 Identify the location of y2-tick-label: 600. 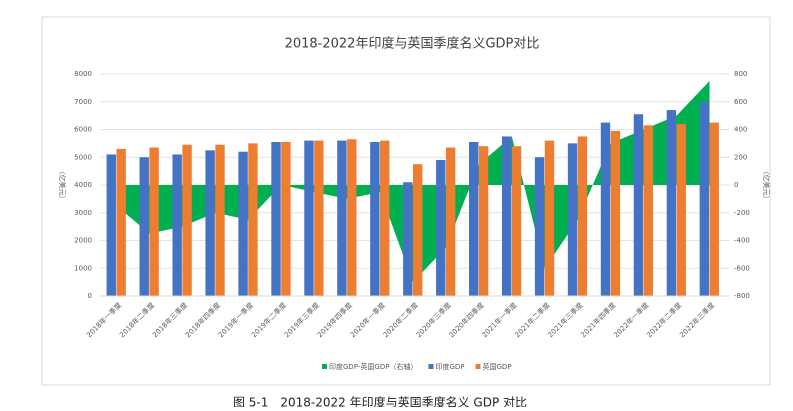
(740, 102).